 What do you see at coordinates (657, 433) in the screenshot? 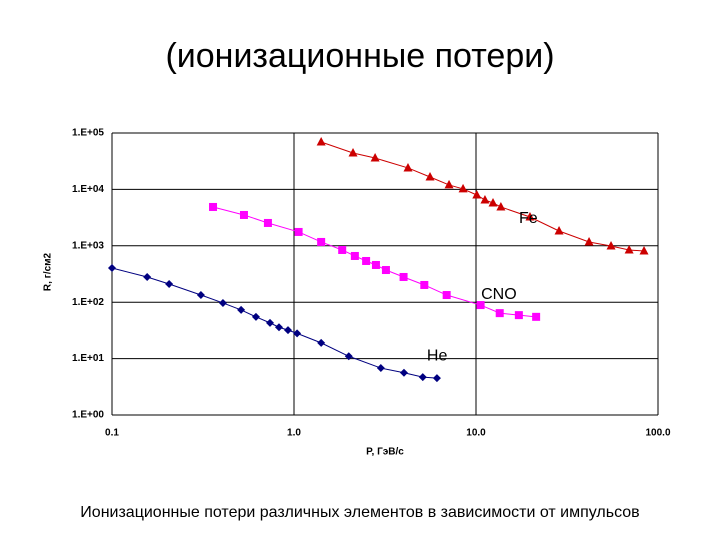
I see `x-tick-label: 100.0` at bounding box center [657, 433].